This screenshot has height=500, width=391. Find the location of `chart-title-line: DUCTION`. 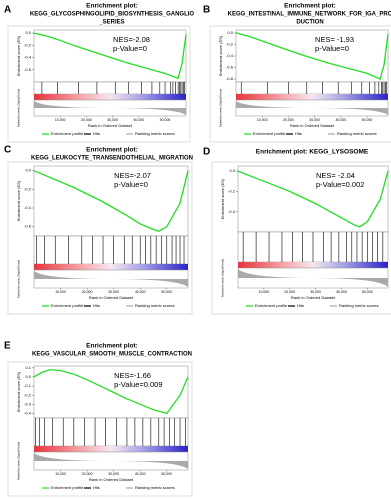

chart-title-line: DUCTION is located at coordinates (309, 23).